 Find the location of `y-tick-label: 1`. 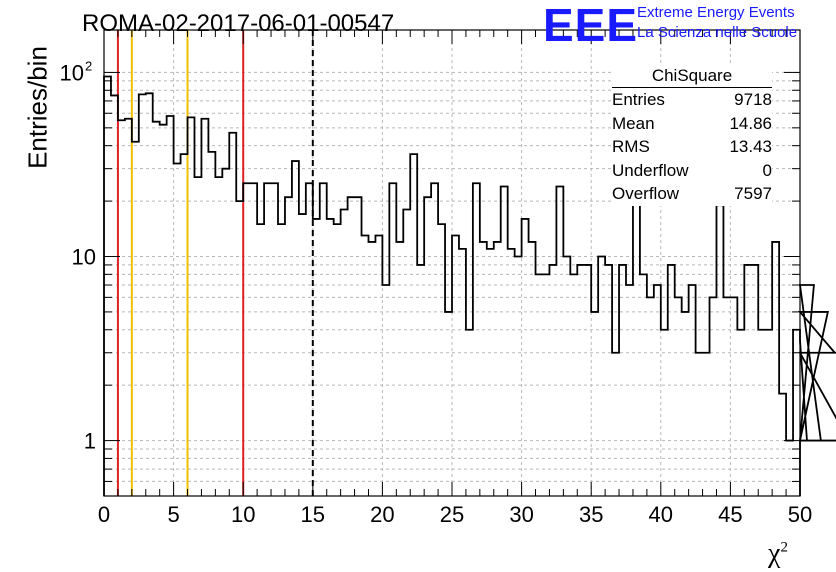

y-tick-label: 1 is located at coordinates (90, 441).